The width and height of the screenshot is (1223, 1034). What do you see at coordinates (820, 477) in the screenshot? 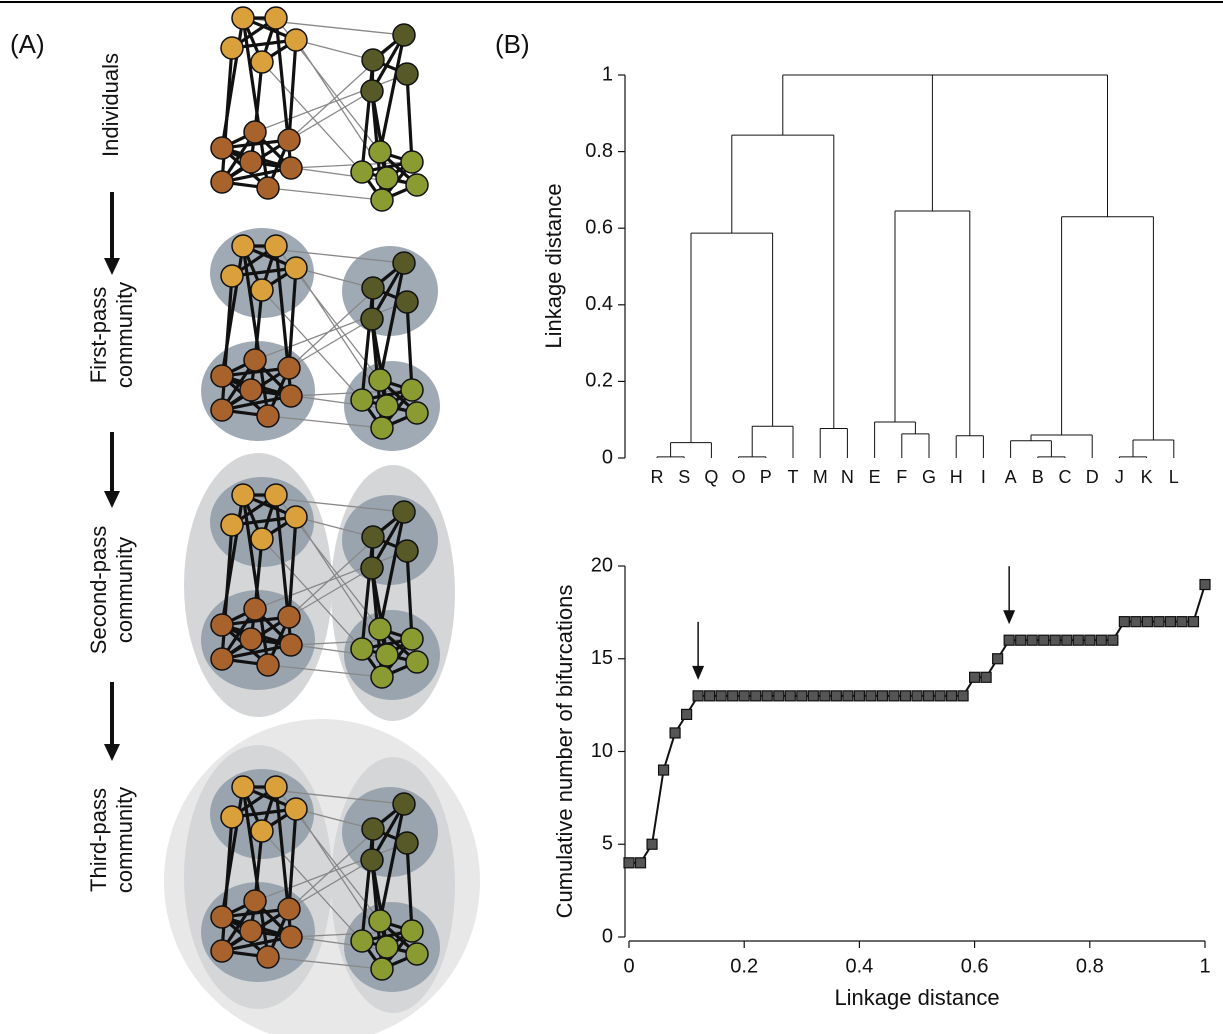
I see `leaf-label: M` at bounding box center [820, 477].